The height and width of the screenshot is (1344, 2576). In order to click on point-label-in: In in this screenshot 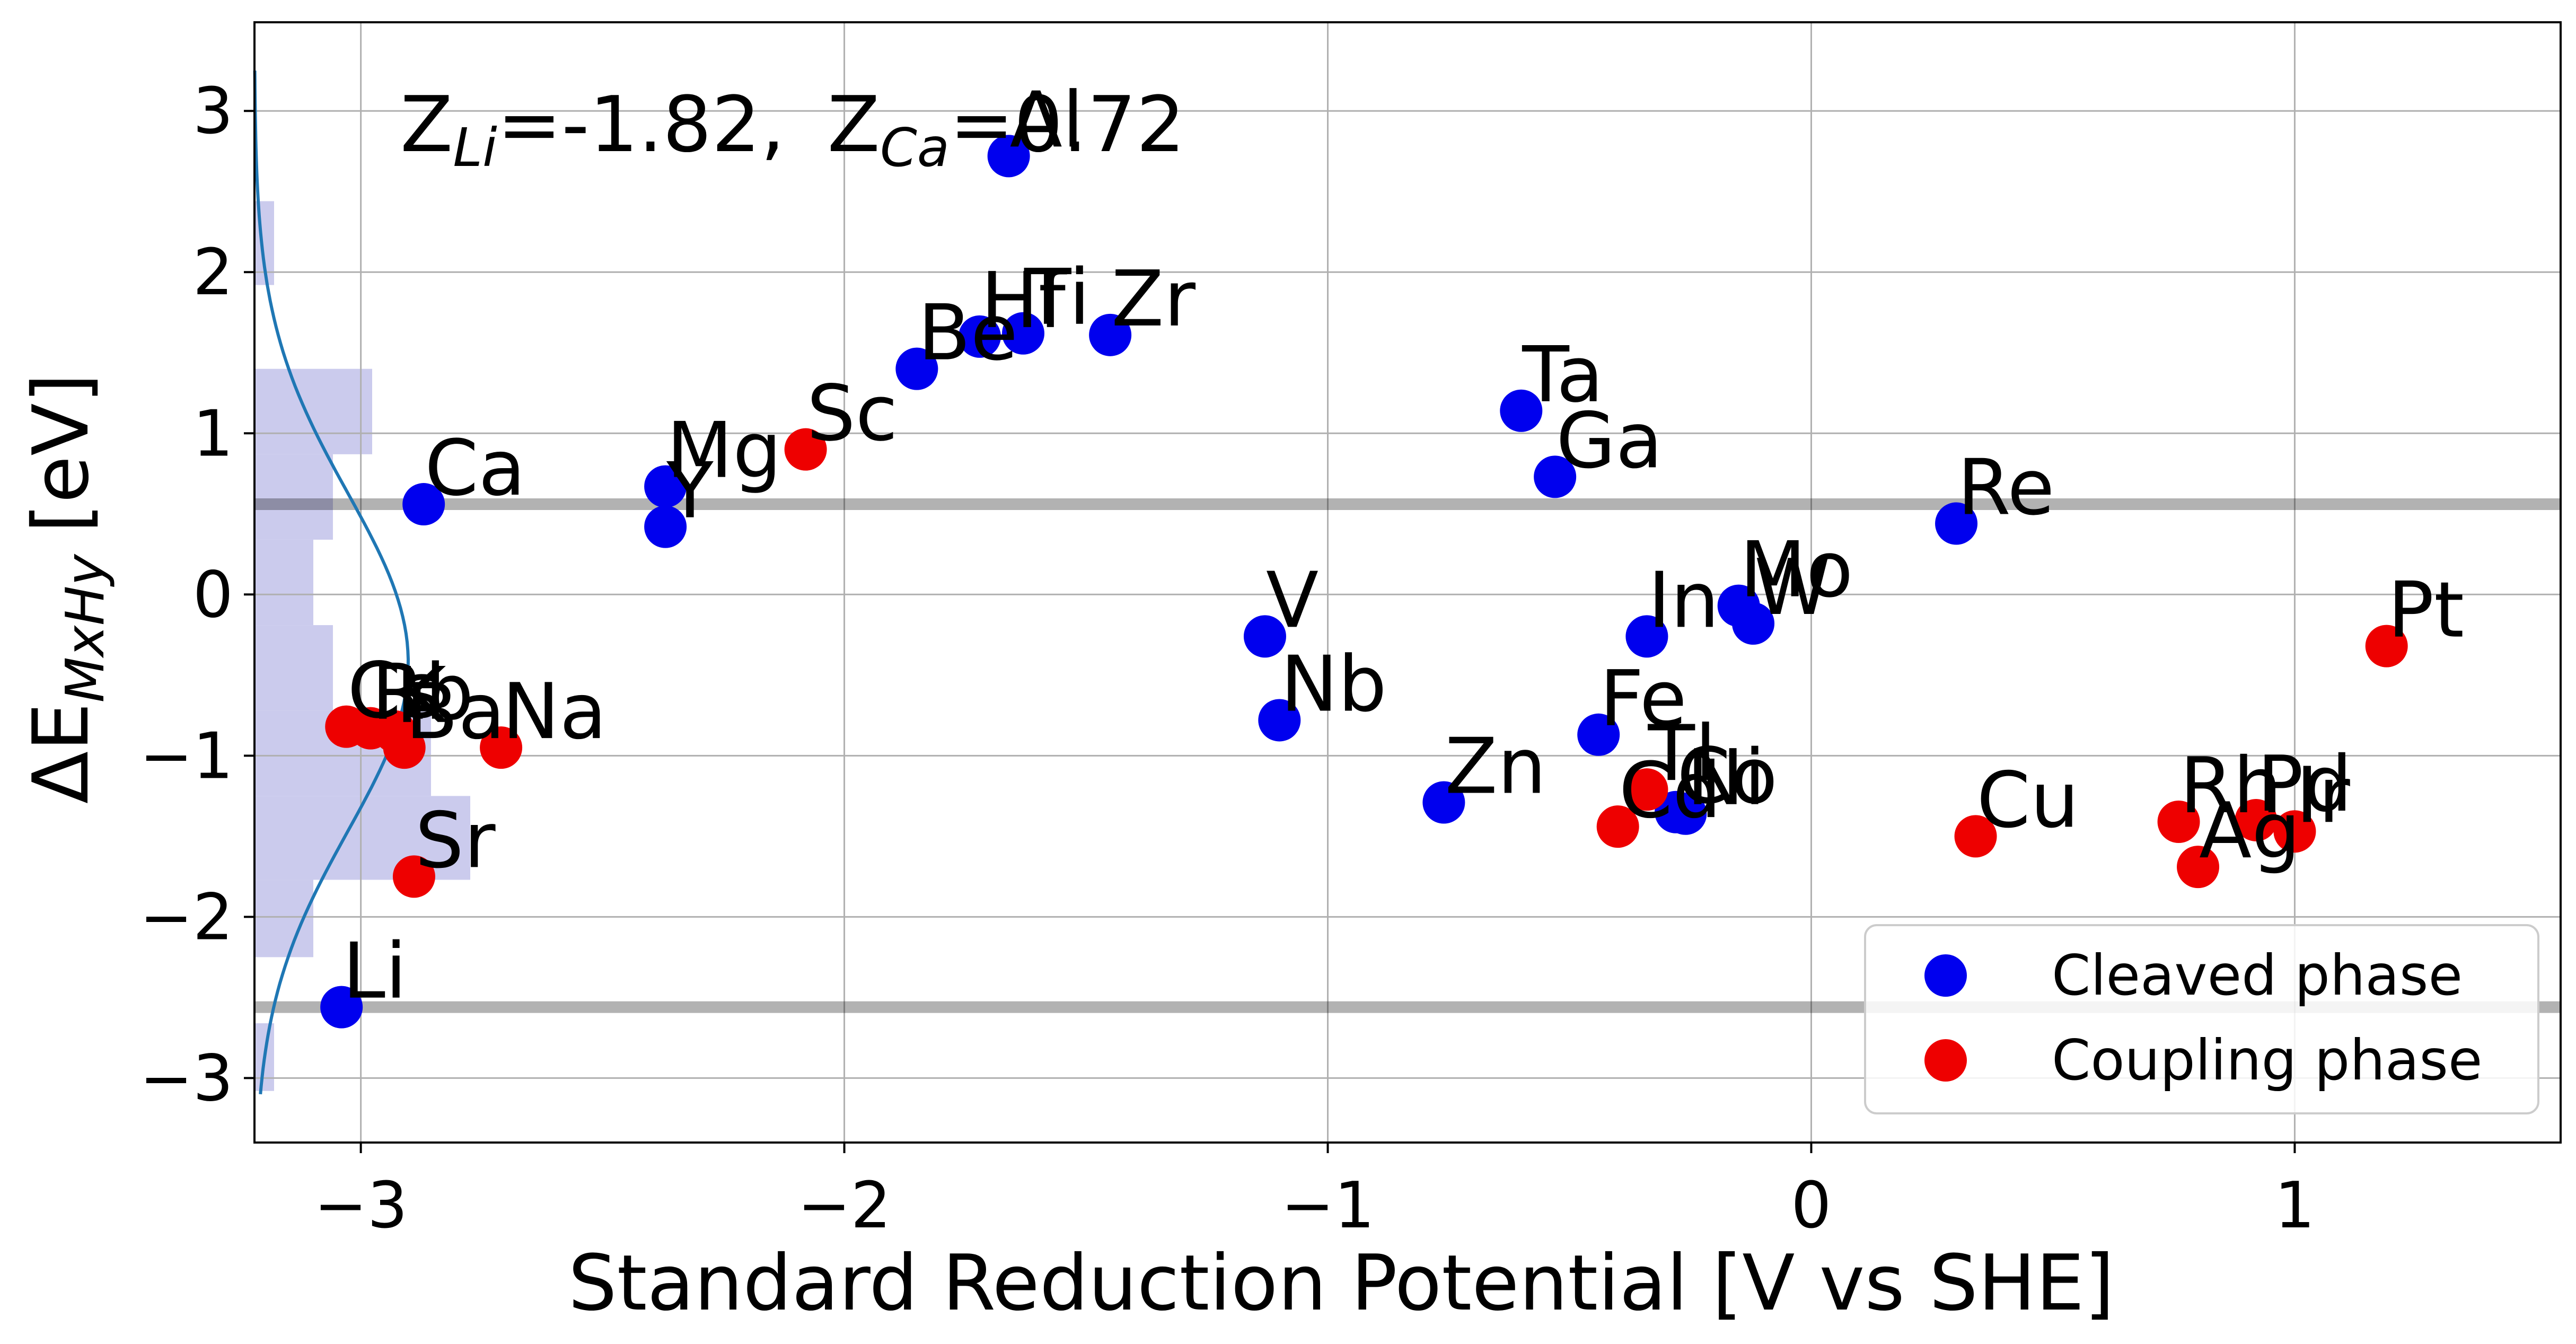, I will do `click(1683, 600)`.